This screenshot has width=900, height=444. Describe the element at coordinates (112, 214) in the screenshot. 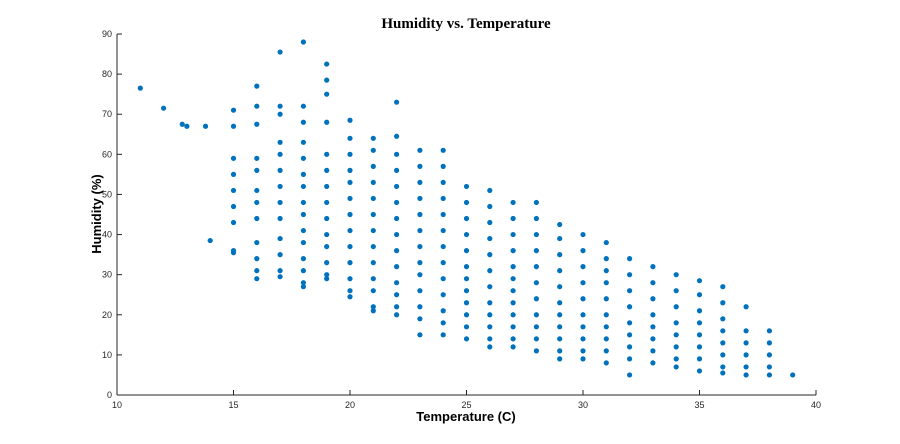

I see `y-ticks: 0 10 20 30 40 50 60 70 80 90` at that location.